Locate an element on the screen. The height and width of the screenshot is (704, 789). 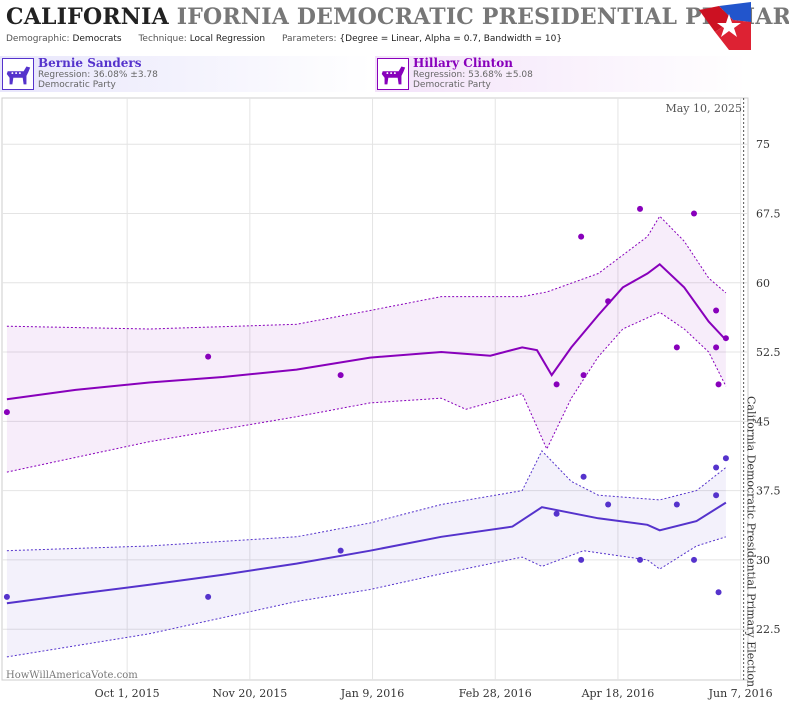
y-tick-label: 75 is located at coordinates (763, 144).